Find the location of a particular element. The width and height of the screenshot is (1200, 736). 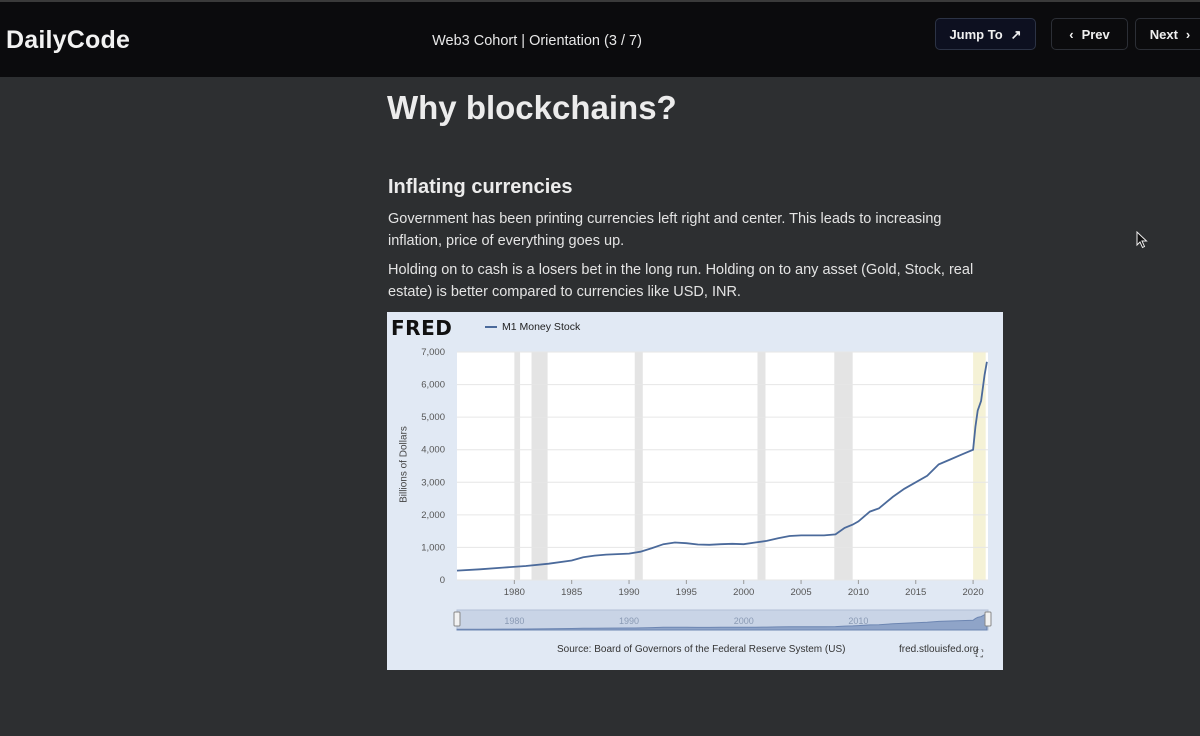

jump-to-button: Jump To ↗ is located at coordinates (985, 34).